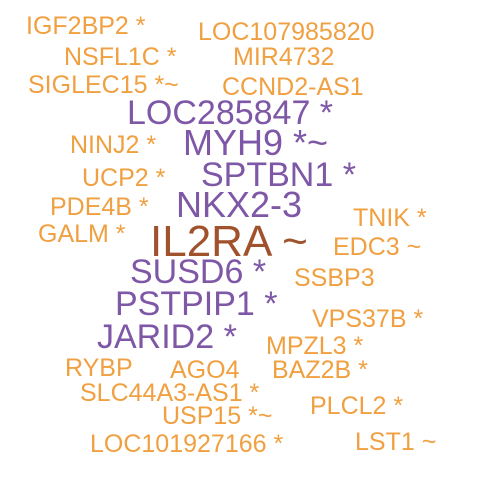 This screenshot has width=480, height=480. Describe the element at coordinates (196, 304) in the screenshot. I see `word-pstpip1: PSTPIP1 *` at that location.